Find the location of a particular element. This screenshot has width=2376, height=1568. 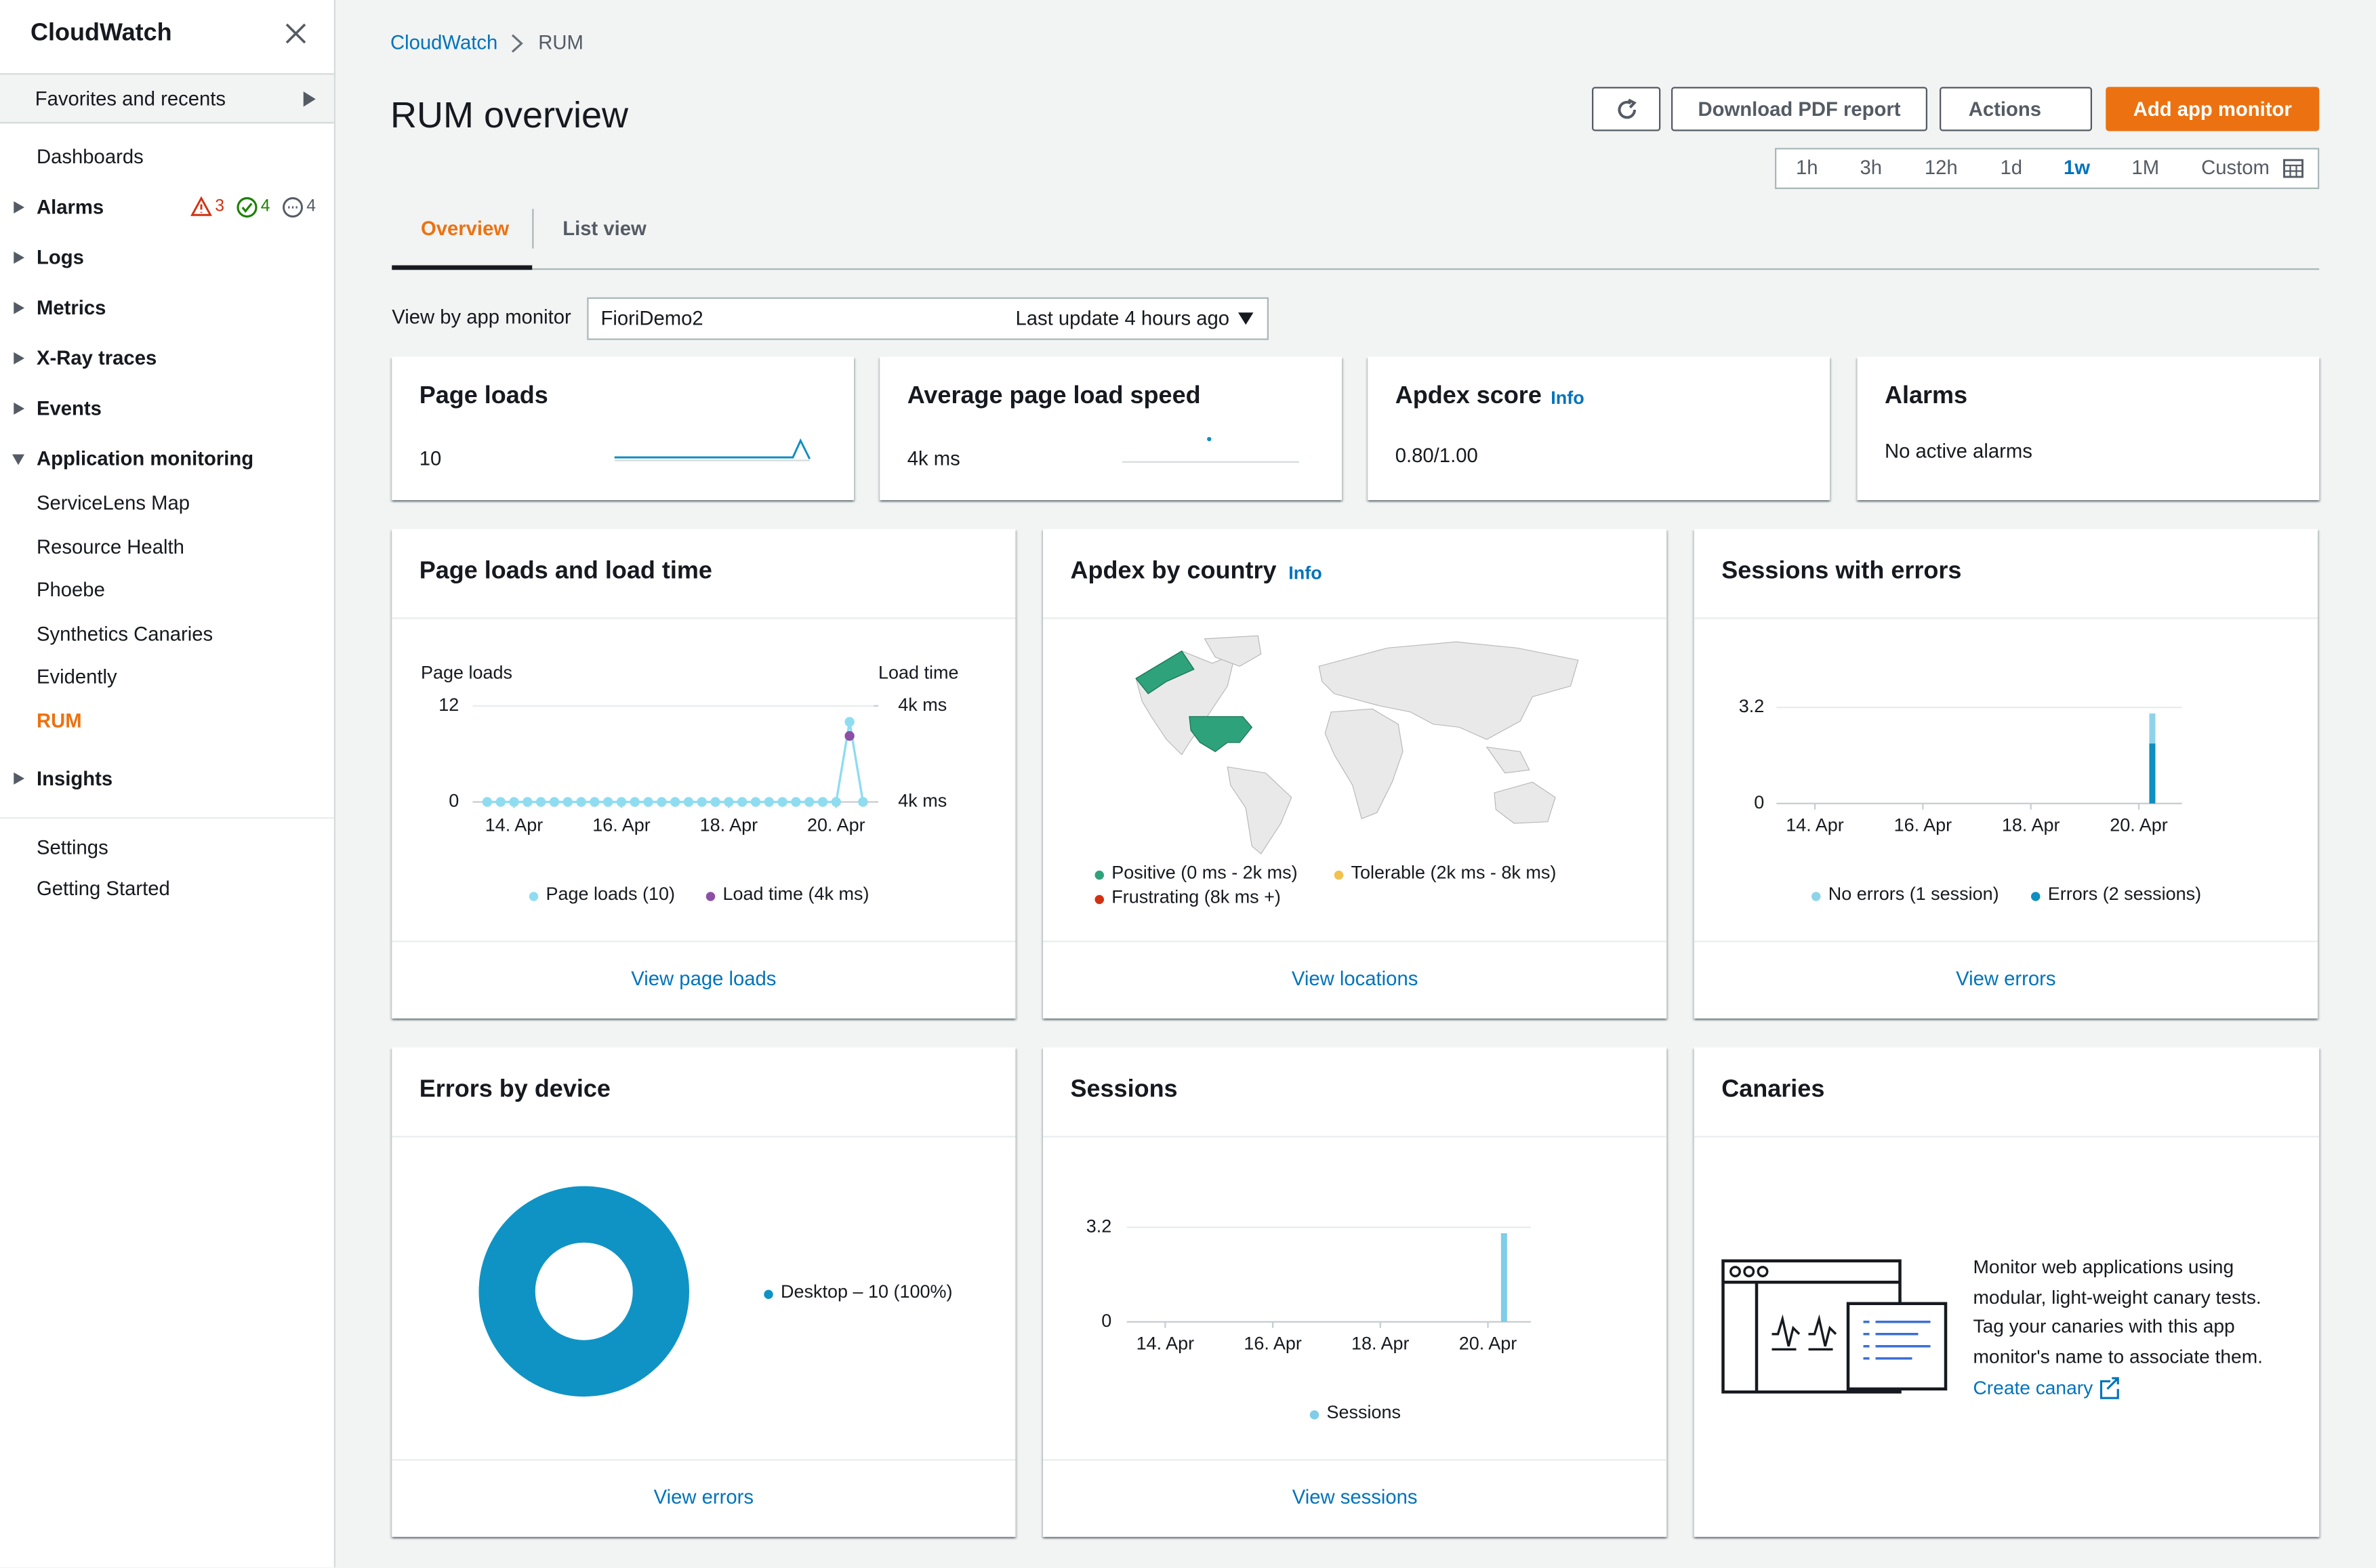

nav-item: Metrics is located at coordinates (71, 307).